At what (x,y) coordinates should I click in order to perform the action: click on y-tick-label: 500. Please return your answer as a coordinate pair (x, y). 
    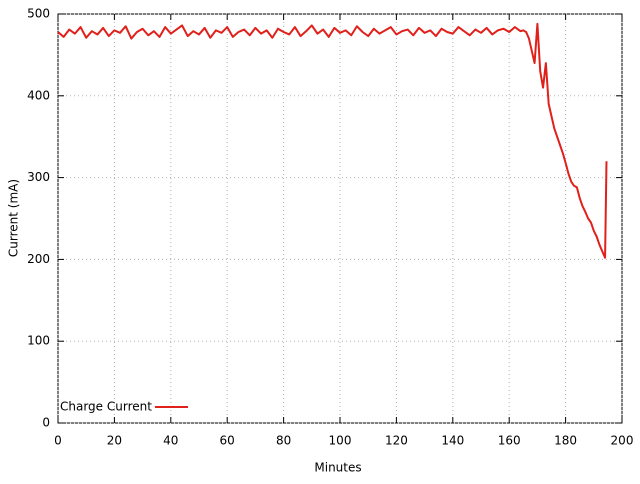
    Looking at the image, I should click on (38, 14).